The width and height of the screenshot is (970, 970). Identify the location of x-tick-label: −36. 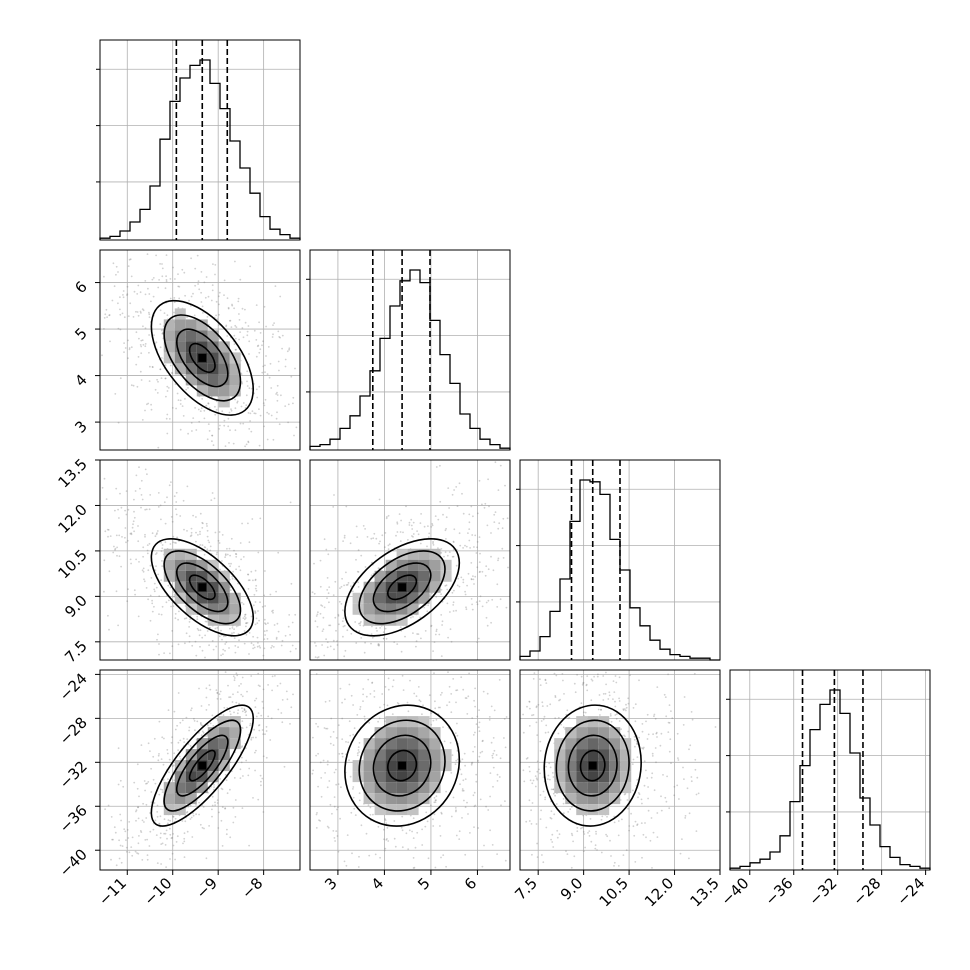
(778, 891).